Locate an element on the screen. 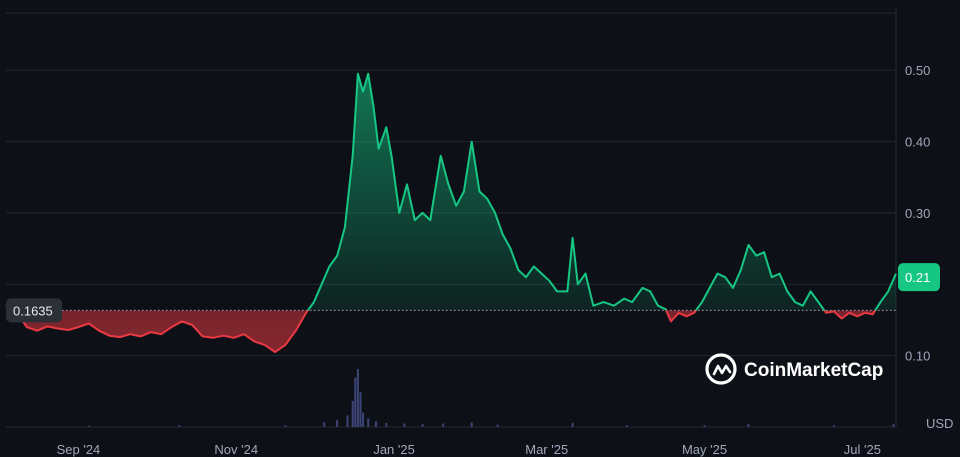  reference-price-badge: 0.1635 is located at coordinates (34, 310).